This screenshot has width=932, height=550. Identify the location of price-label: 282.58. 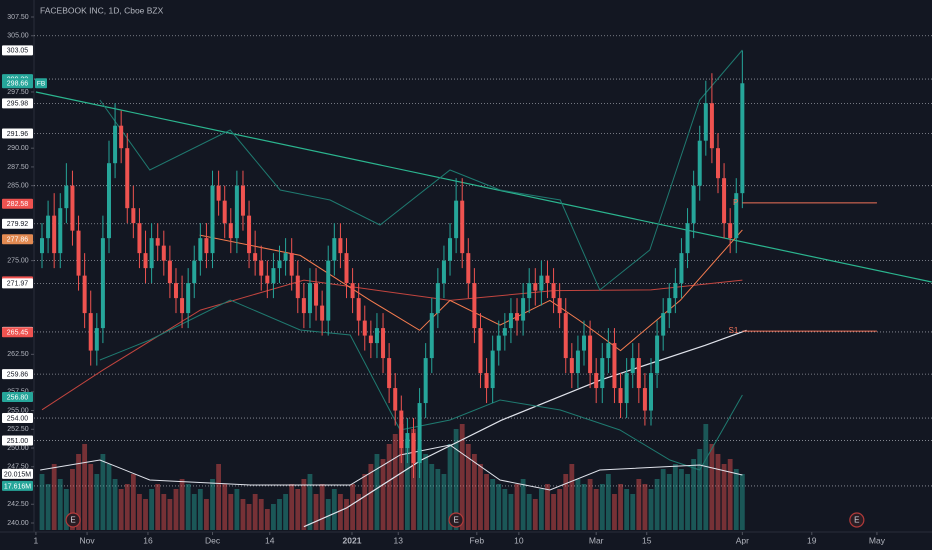
(18, 204).